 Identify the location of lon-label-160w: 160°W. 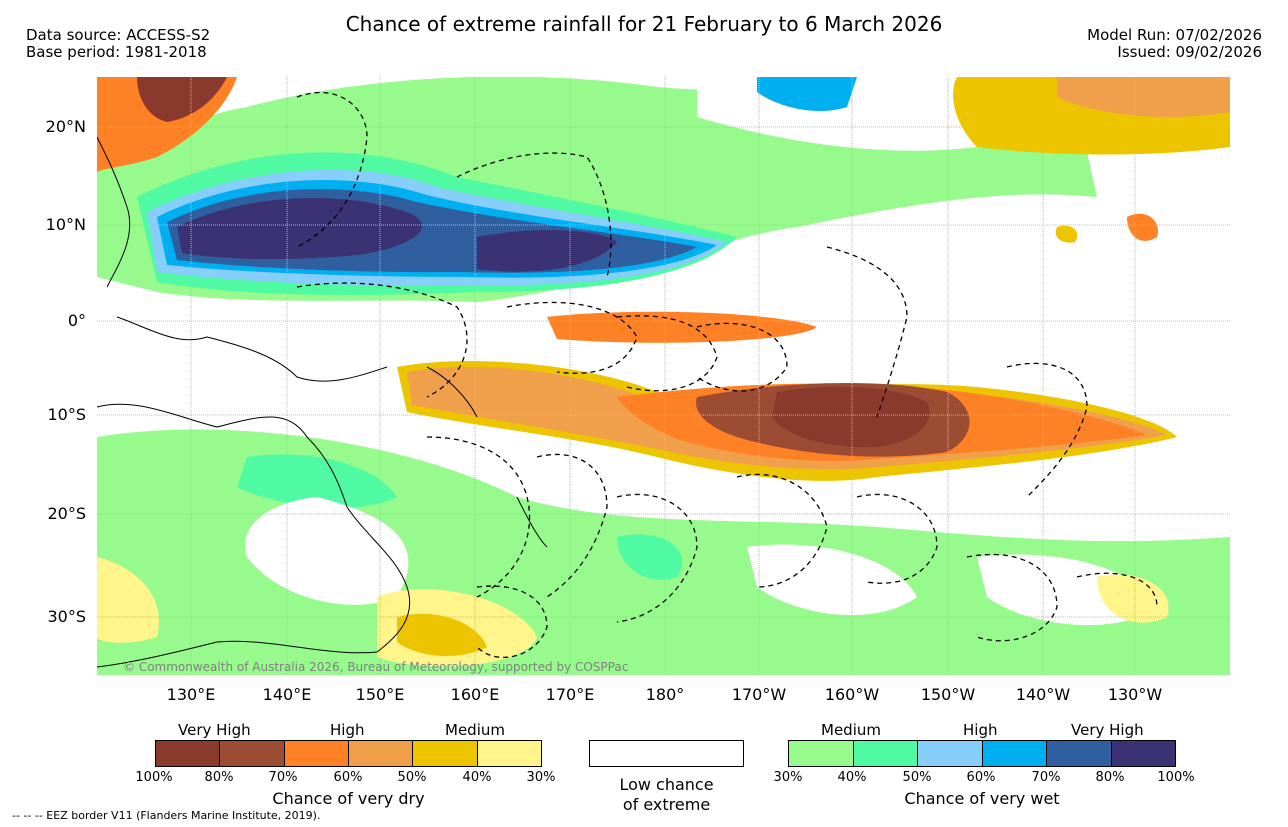
(852, 694).